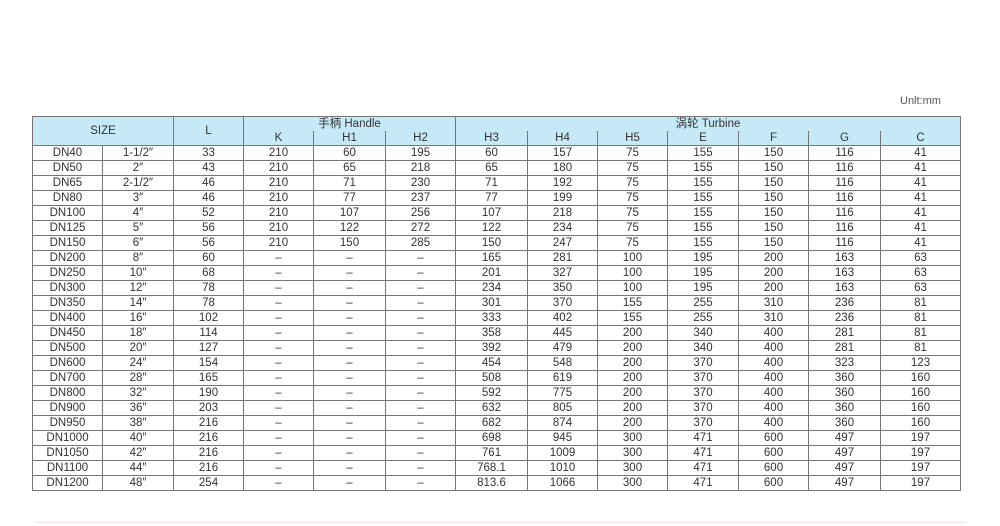 This screenshot has width=1000, height=526. I want to click on table-cell: 945, so click(562, 438).